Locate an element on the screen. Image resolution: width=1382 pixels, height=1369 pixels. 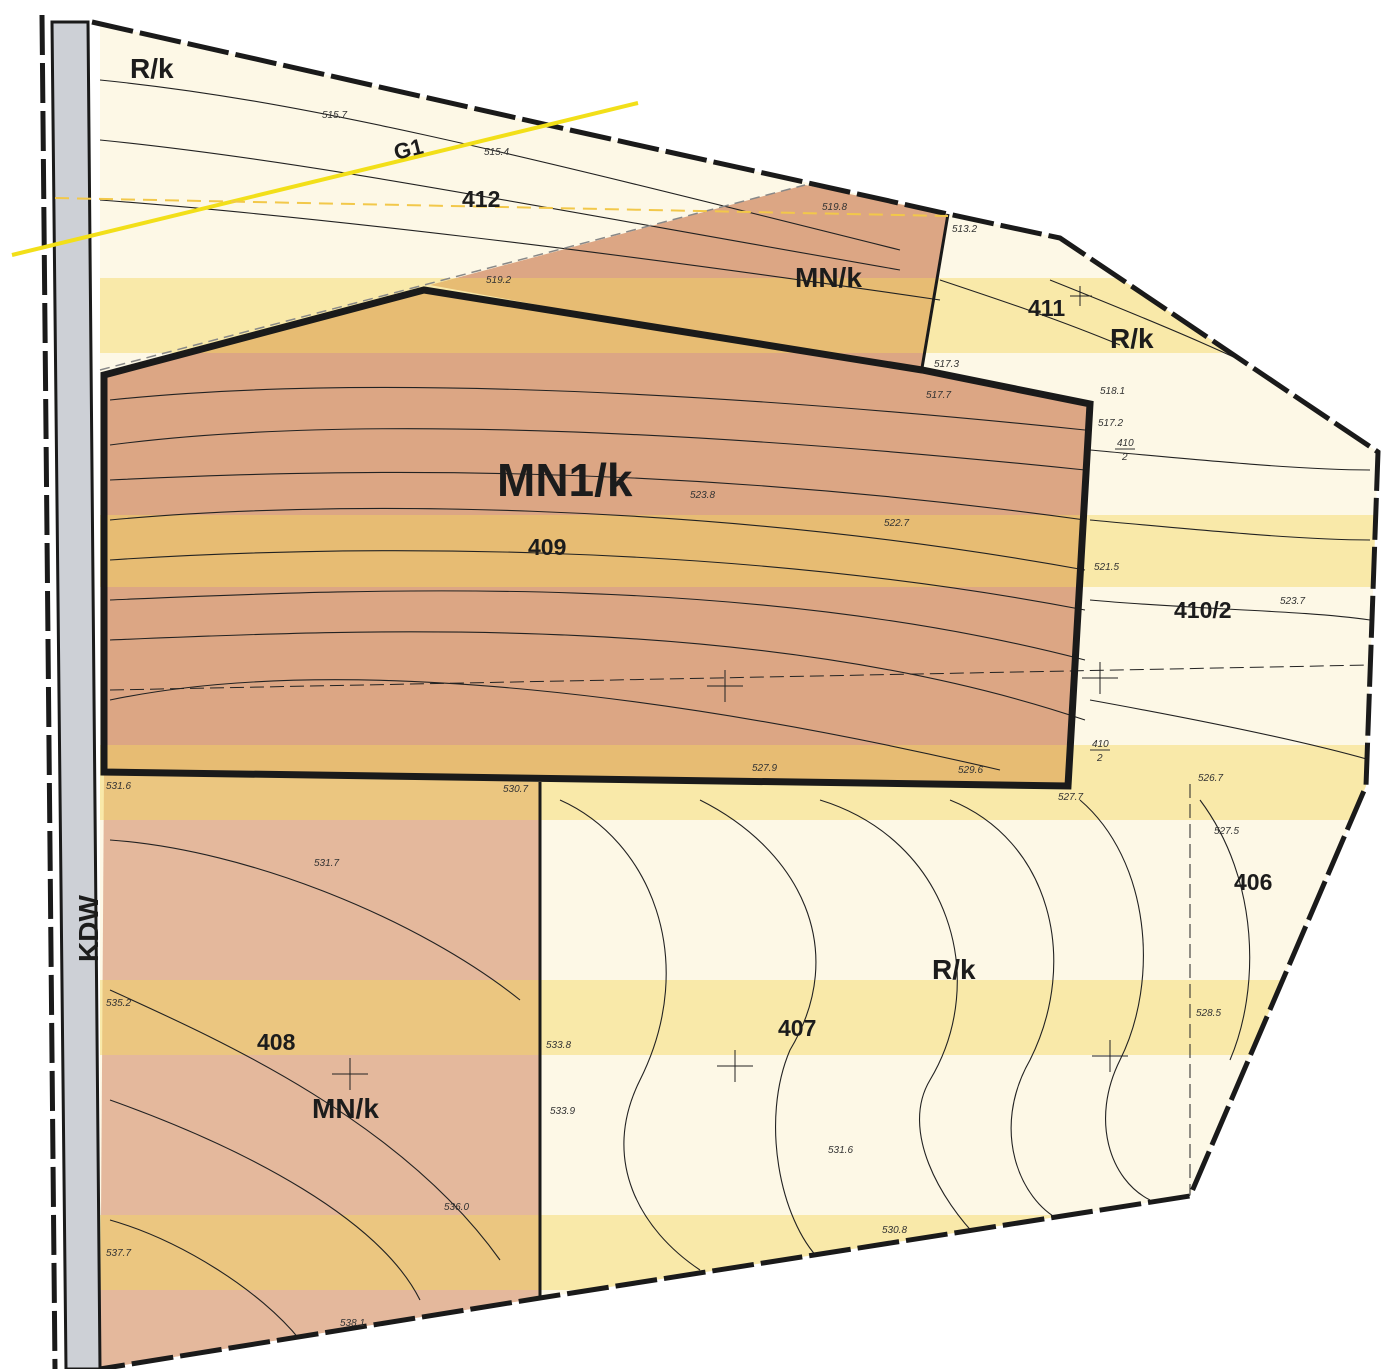
zone-label-rk-lower: R/k is located at coordinates (954, 969).